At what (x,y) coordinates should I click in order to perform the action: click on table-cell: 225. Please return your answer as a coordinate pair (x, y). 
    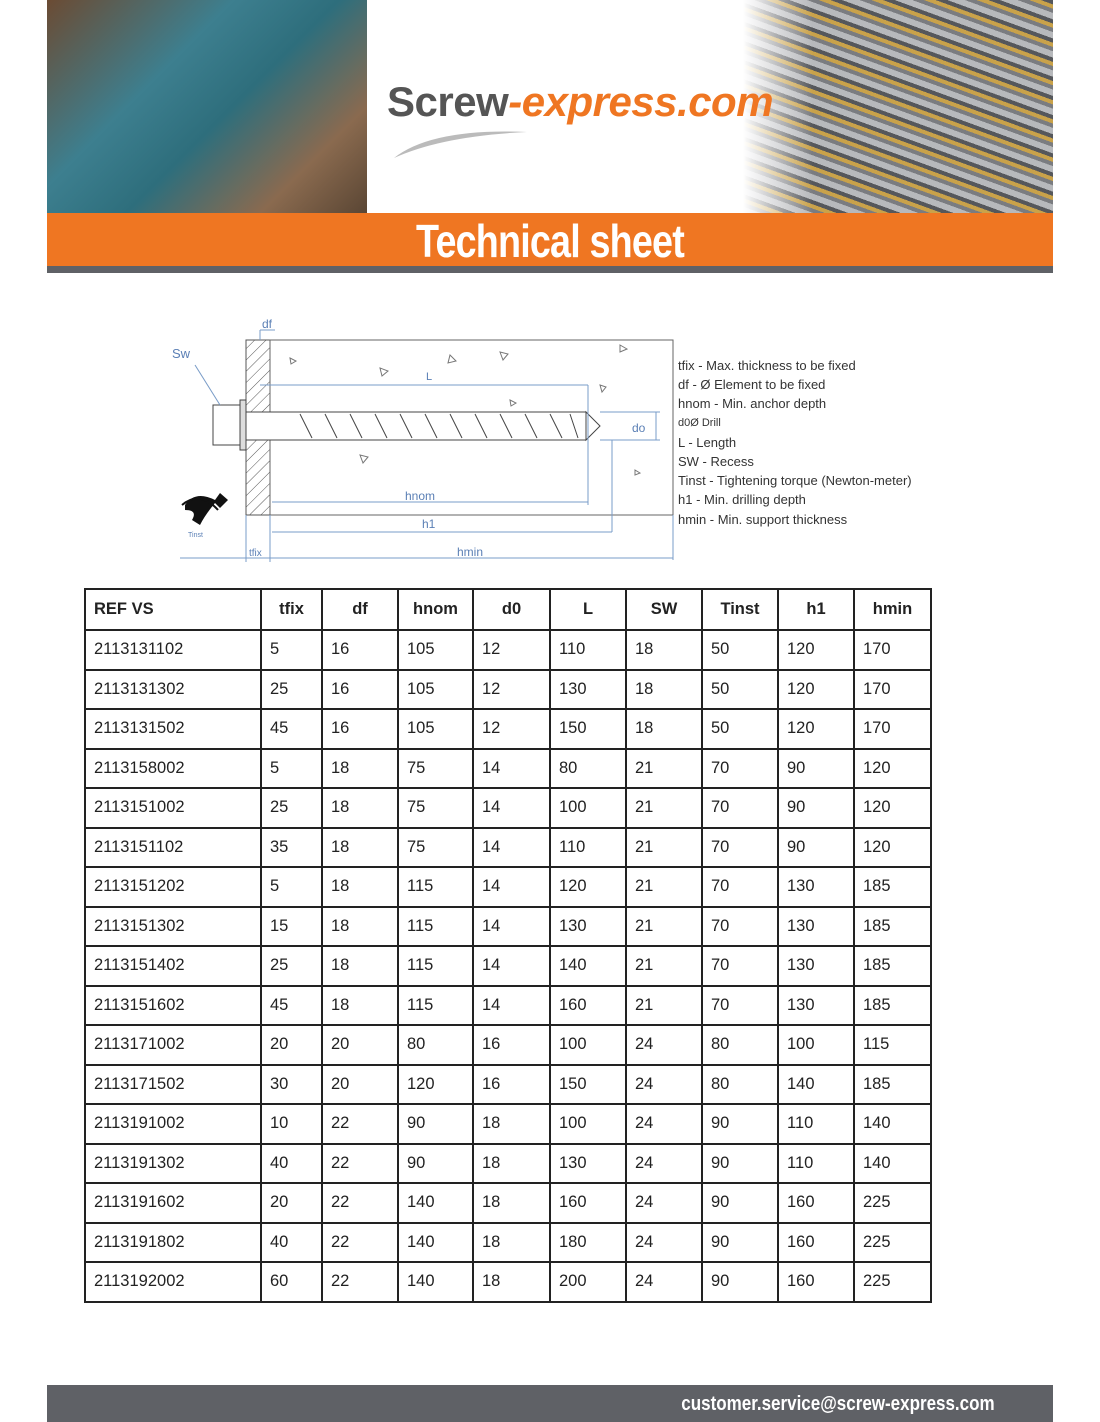
    Looking at the image, I should click on (892, 1282).